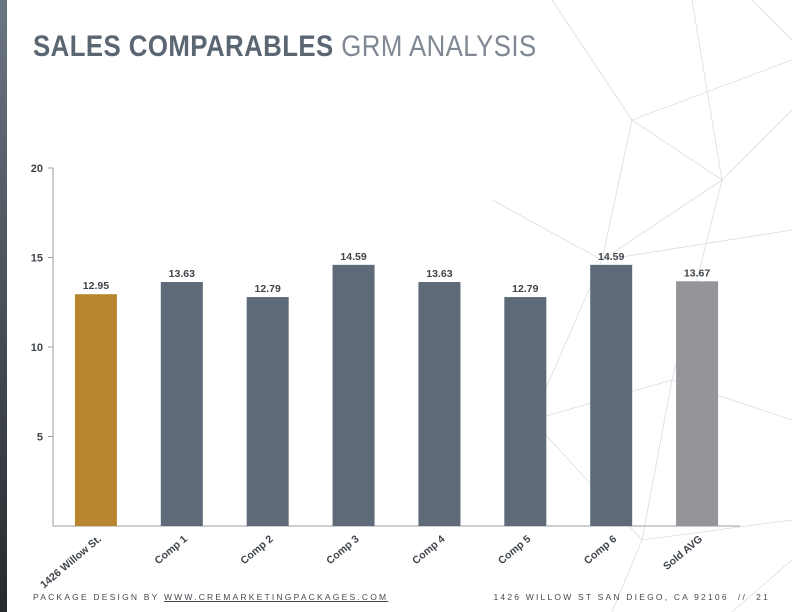 Image resolution: width=792 pixels, height=612 pixels. Describe the element at coordinates (514, 550) in the screenshot. I see `x-tick-label: Comp 5` at that location.